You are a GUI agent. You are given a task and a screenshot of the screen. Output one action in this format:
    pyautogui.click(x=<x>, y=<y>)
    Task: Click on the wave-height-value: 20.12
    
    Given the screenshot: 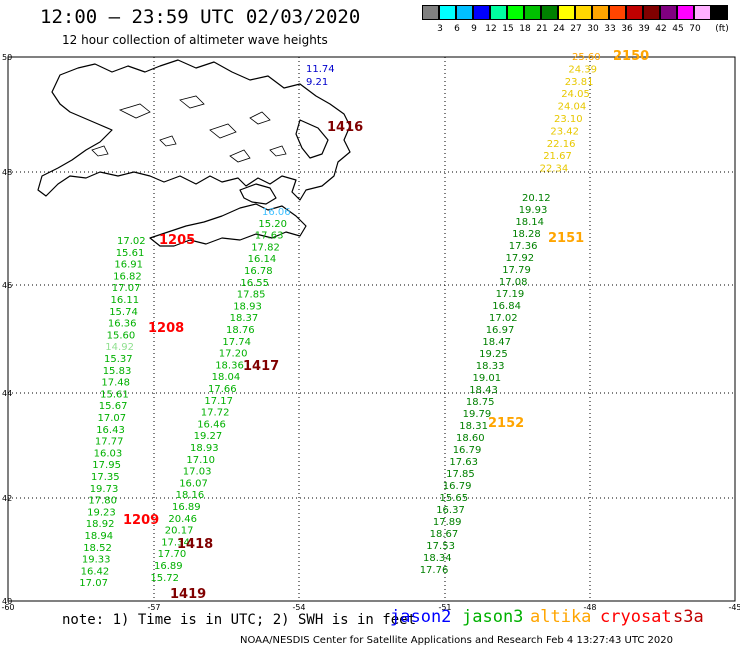 What is the action you would take?
    pyautogui.click(x=536, y=198)
    